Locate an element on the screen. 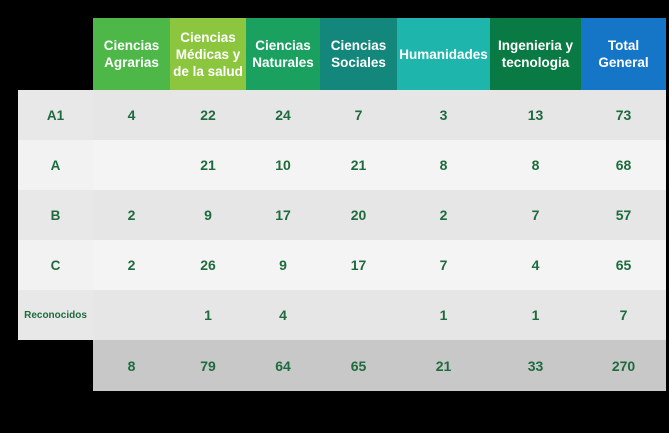 Image resolution: width=669 pixels, height=433 pixels. totals-label is located at coordinates (55, 365).